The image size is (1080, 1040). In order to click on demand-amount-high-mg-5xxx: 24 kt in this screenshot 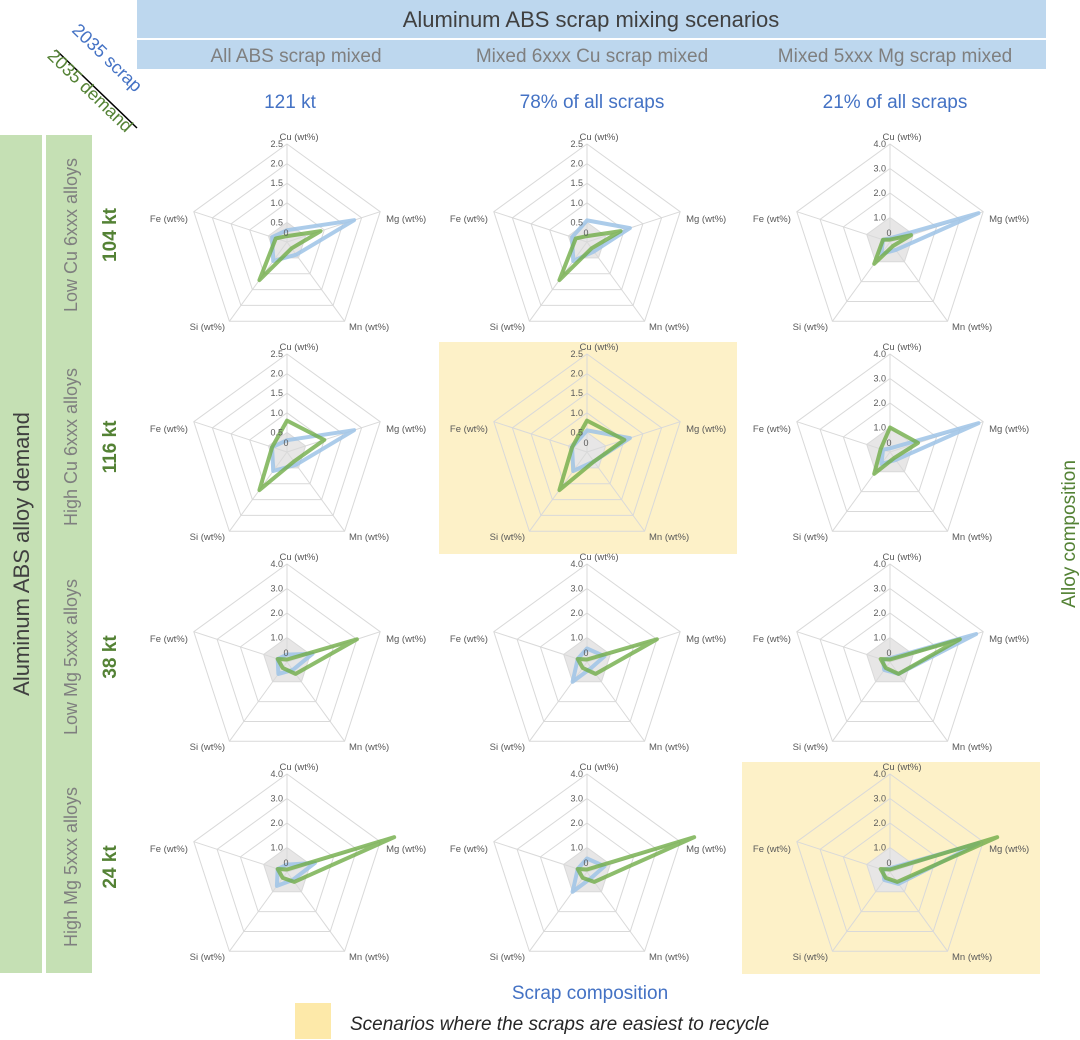, I will do `click(110, 867)`.